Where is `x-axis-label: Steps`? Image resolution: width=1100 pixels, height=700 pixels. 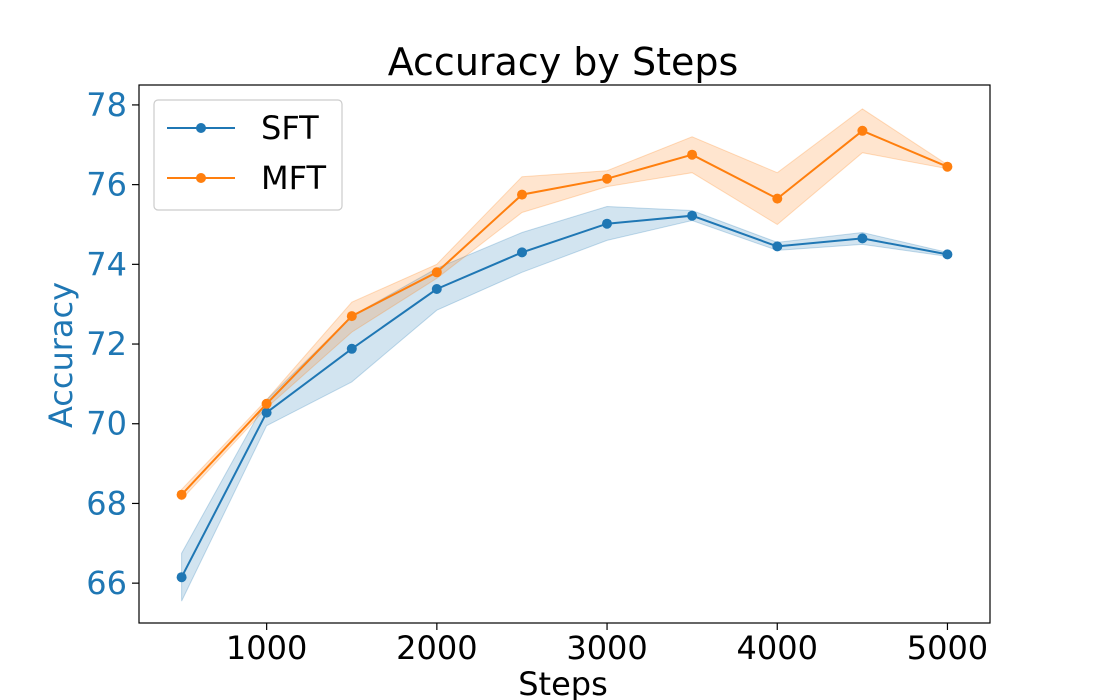
x-axis-label: Steps is located at coordinates (563, 682).